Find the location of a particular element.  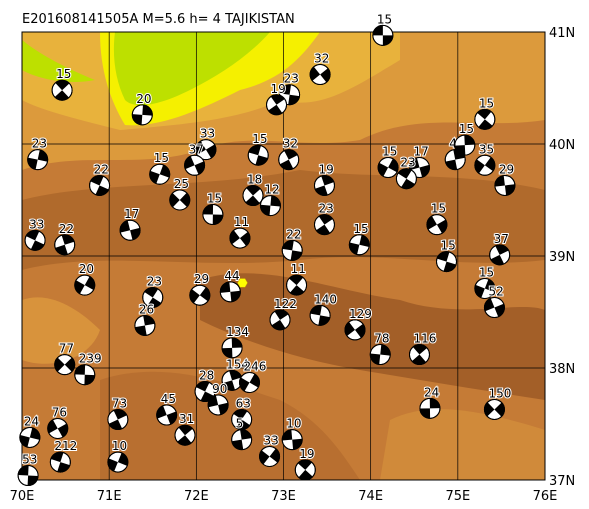

depth-label: 32 is located at coordinates (321, 59).